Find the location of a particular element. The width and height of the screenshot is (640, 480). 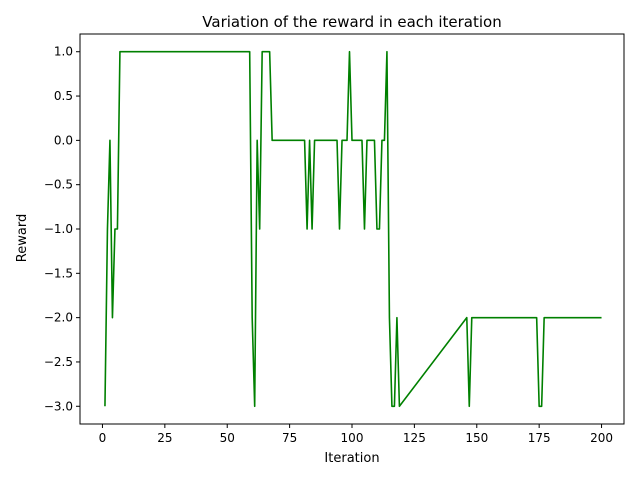

x-axis-label: Iteration is located at coordinates (351, 458).